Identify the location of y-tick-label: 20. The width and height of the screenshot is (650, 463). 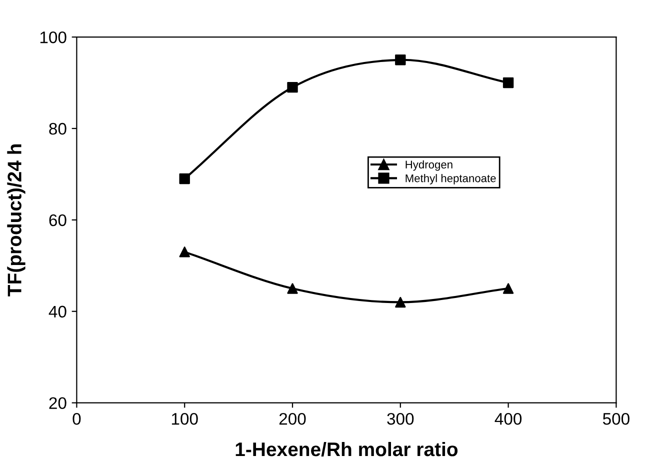
(57, 403).